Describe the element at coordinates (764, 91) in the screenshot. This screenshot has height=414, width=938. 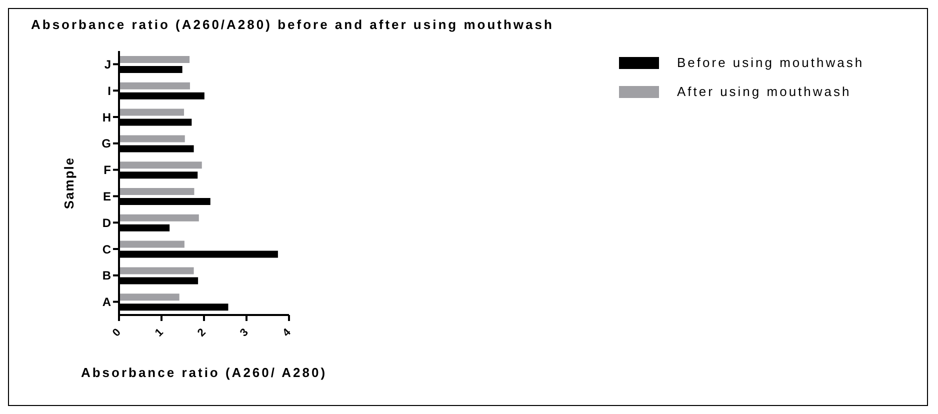
I see `legend-label: After using mouthwash` at that location.